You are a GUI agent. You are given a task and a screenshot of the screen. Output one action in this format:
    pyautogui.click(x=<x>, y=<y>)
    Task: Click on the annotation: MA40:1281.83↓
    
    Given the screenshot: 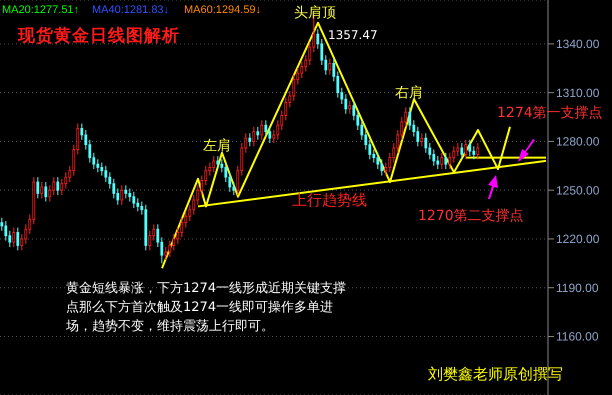 What is the action you would take?
    pyautogui.click(x=131, y=10)
    